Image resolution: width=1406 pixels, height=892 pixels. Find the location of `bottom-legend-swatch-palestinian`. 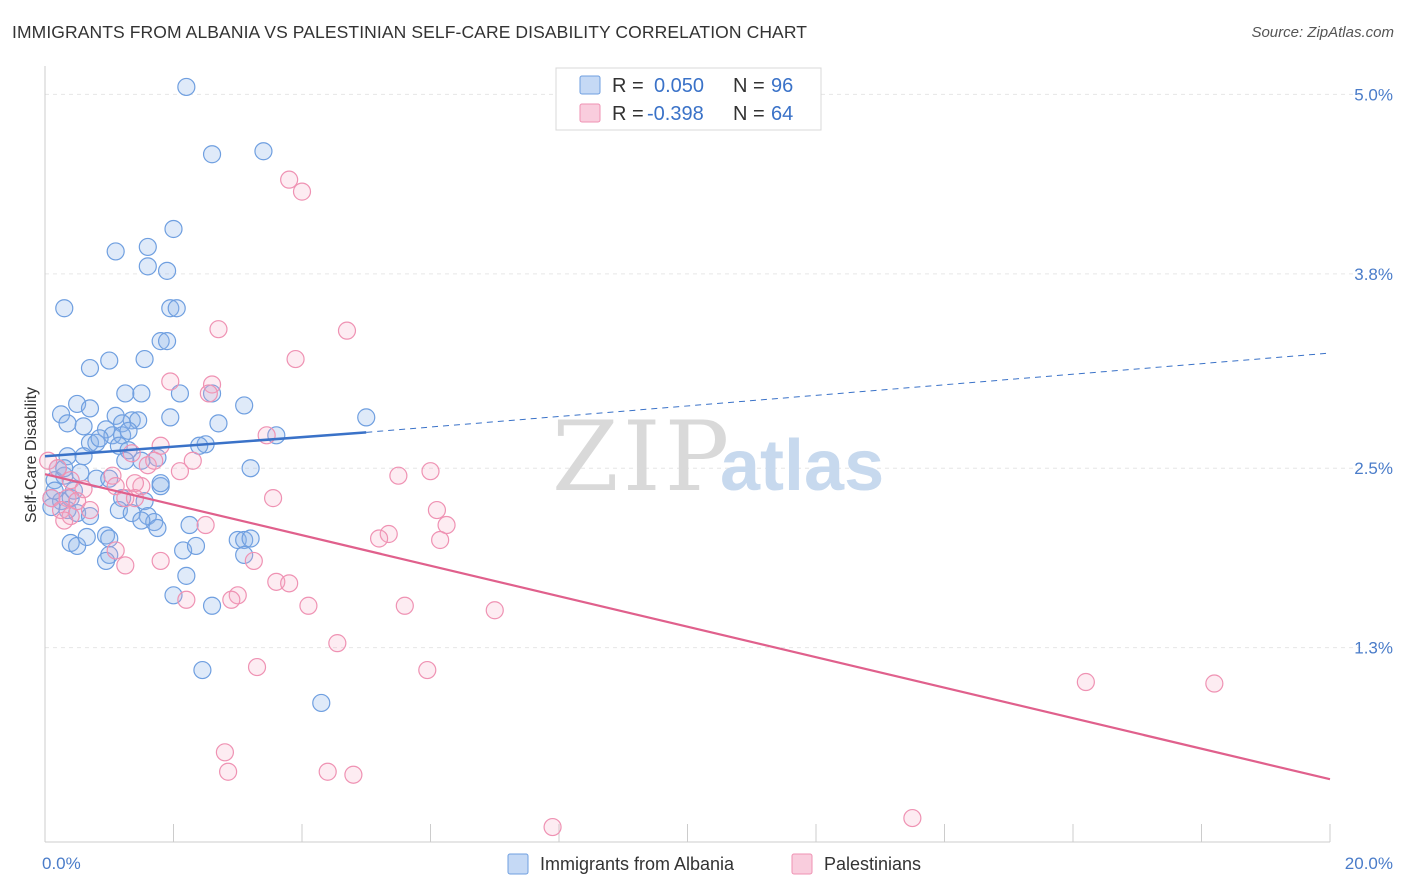

bottom-legend-swatch-palestinian is located at coordinates (802, 864).